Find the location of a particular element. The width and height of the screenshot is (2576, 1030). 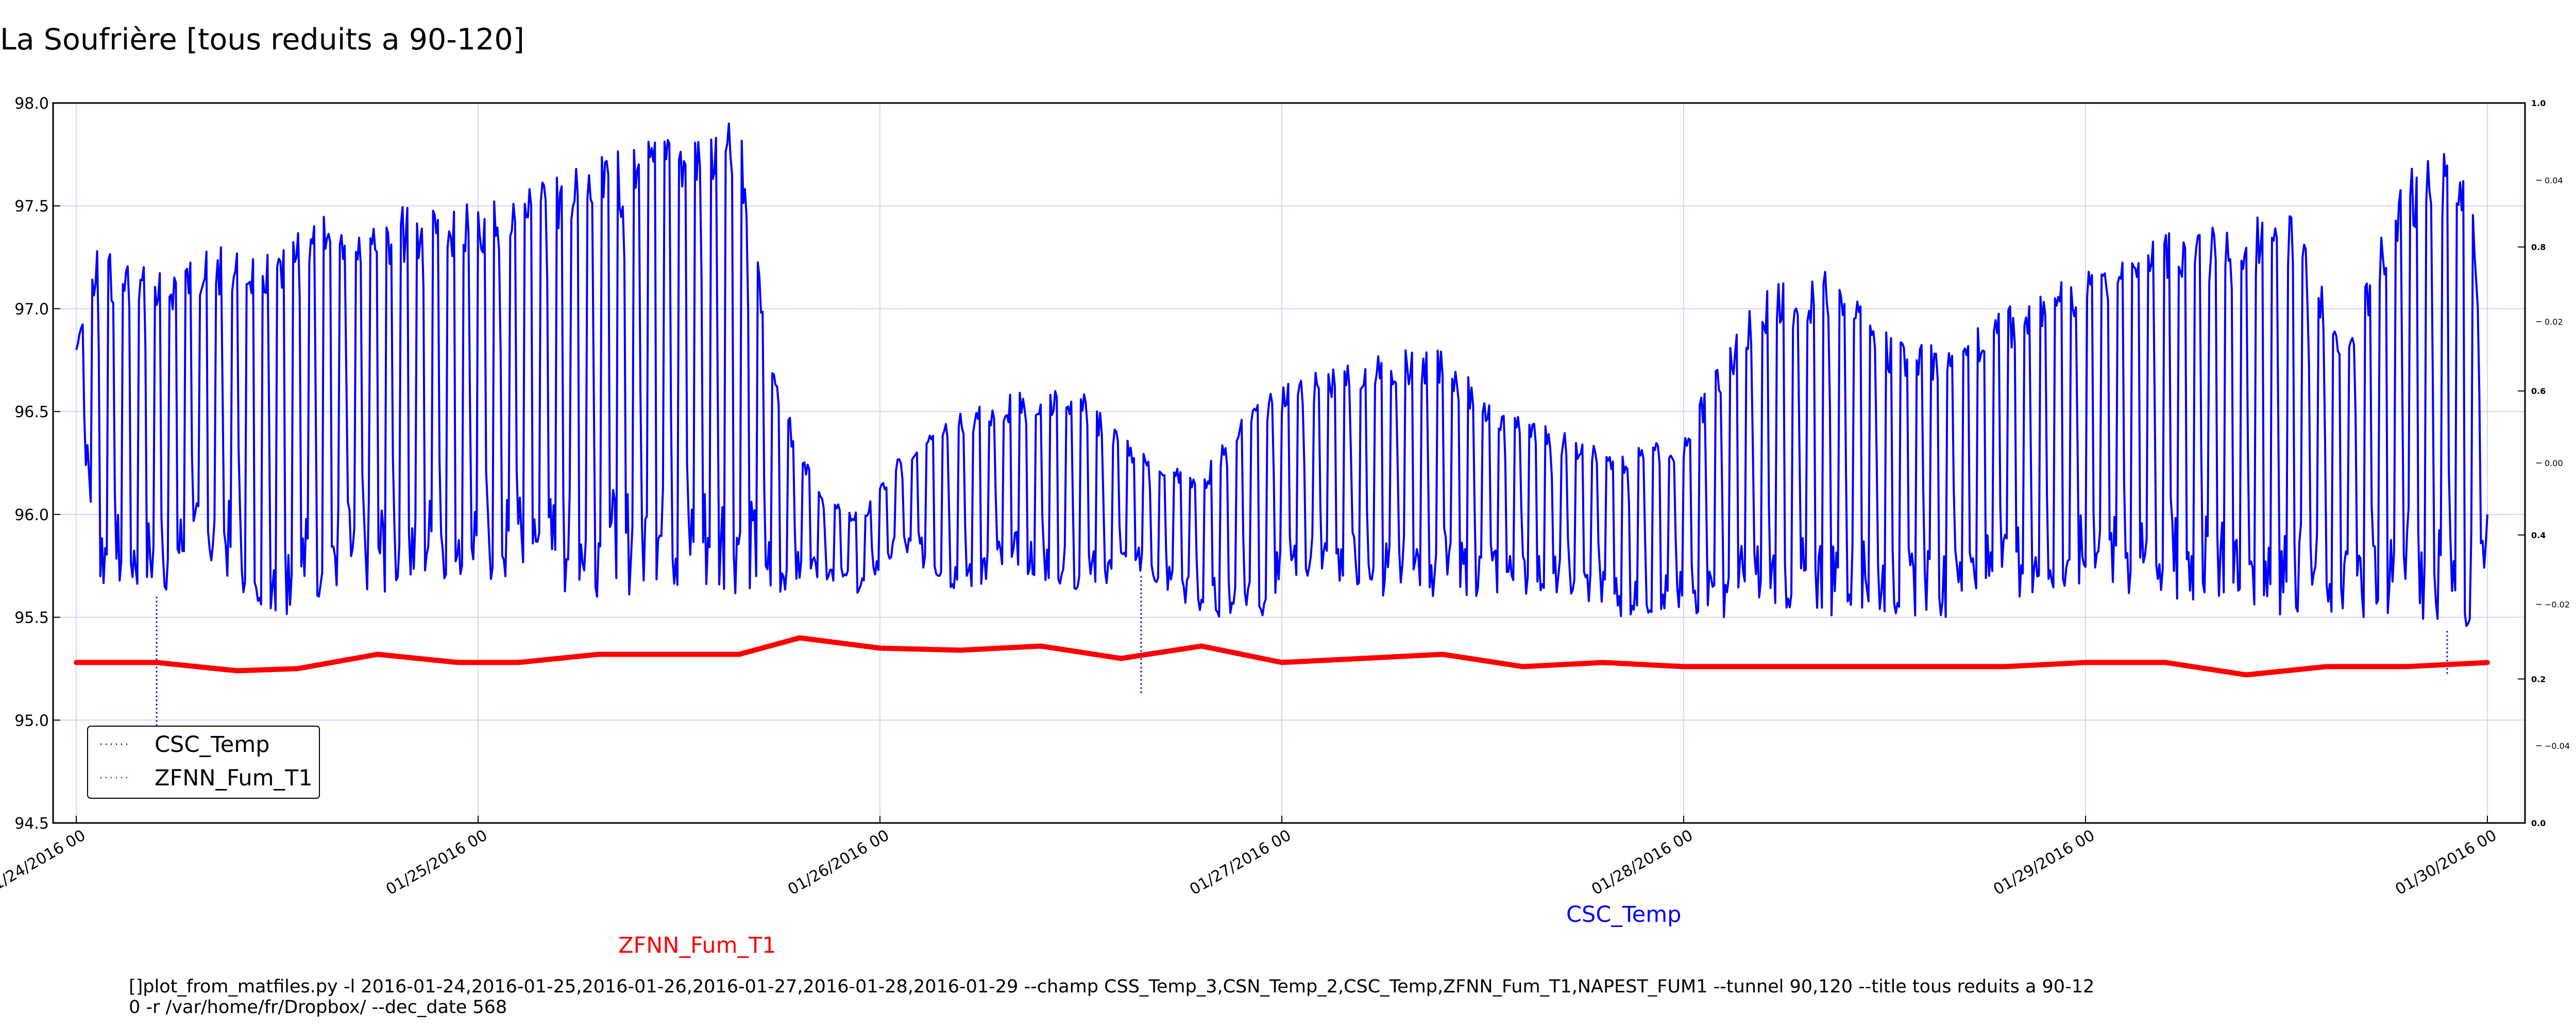

y-right-inner-tick-label-4: 0.04 is located at coordinates (2554, 180).